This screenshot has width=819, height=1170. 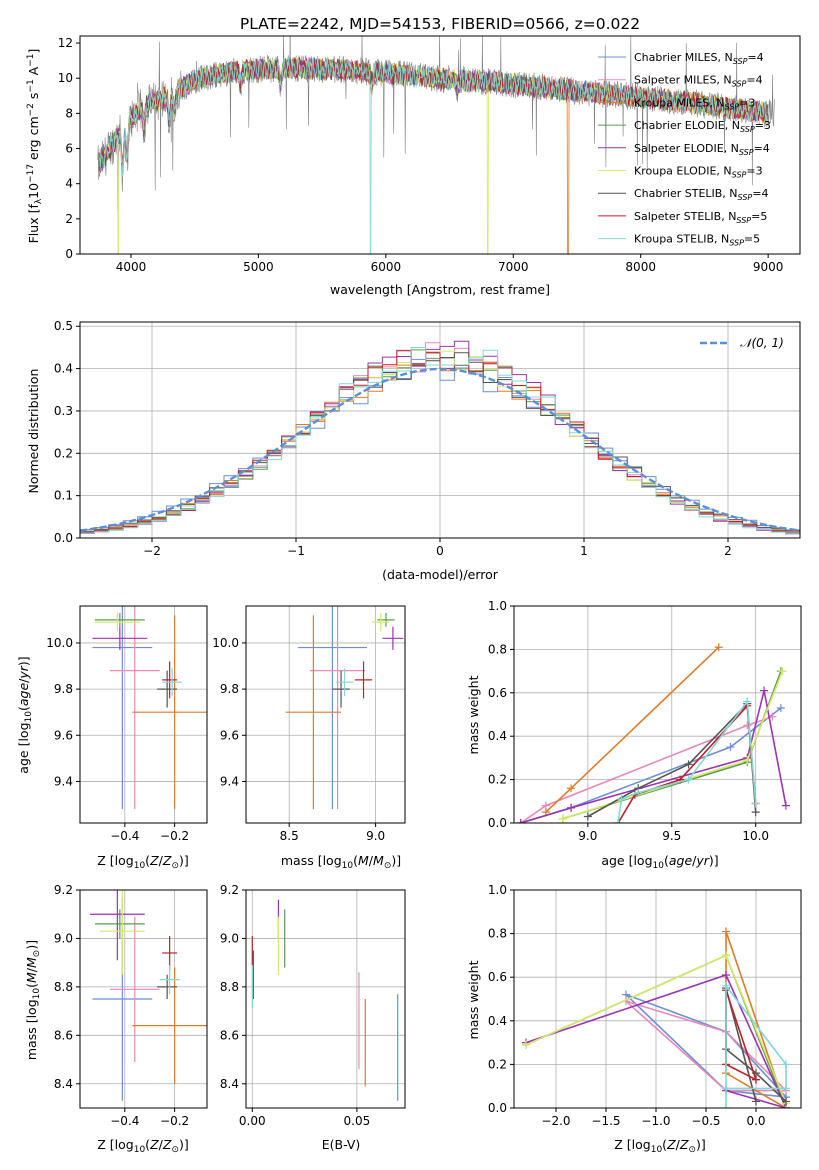 What do you see at coordinates (730, 747) in the screenshot?
I see `weight-marker-chabrier-miles` at bounding box center [730, 747].